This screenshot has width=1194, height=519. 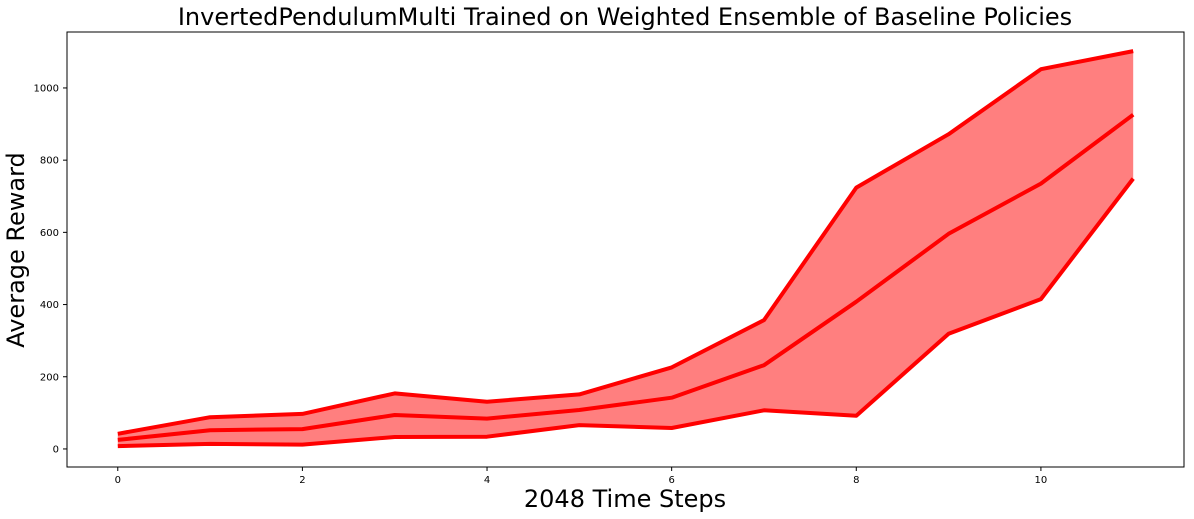 What do you see at coordinates (56, 449) in the screenshot?
I see `y-tick-label: 0` at bounding box center [56, 449].